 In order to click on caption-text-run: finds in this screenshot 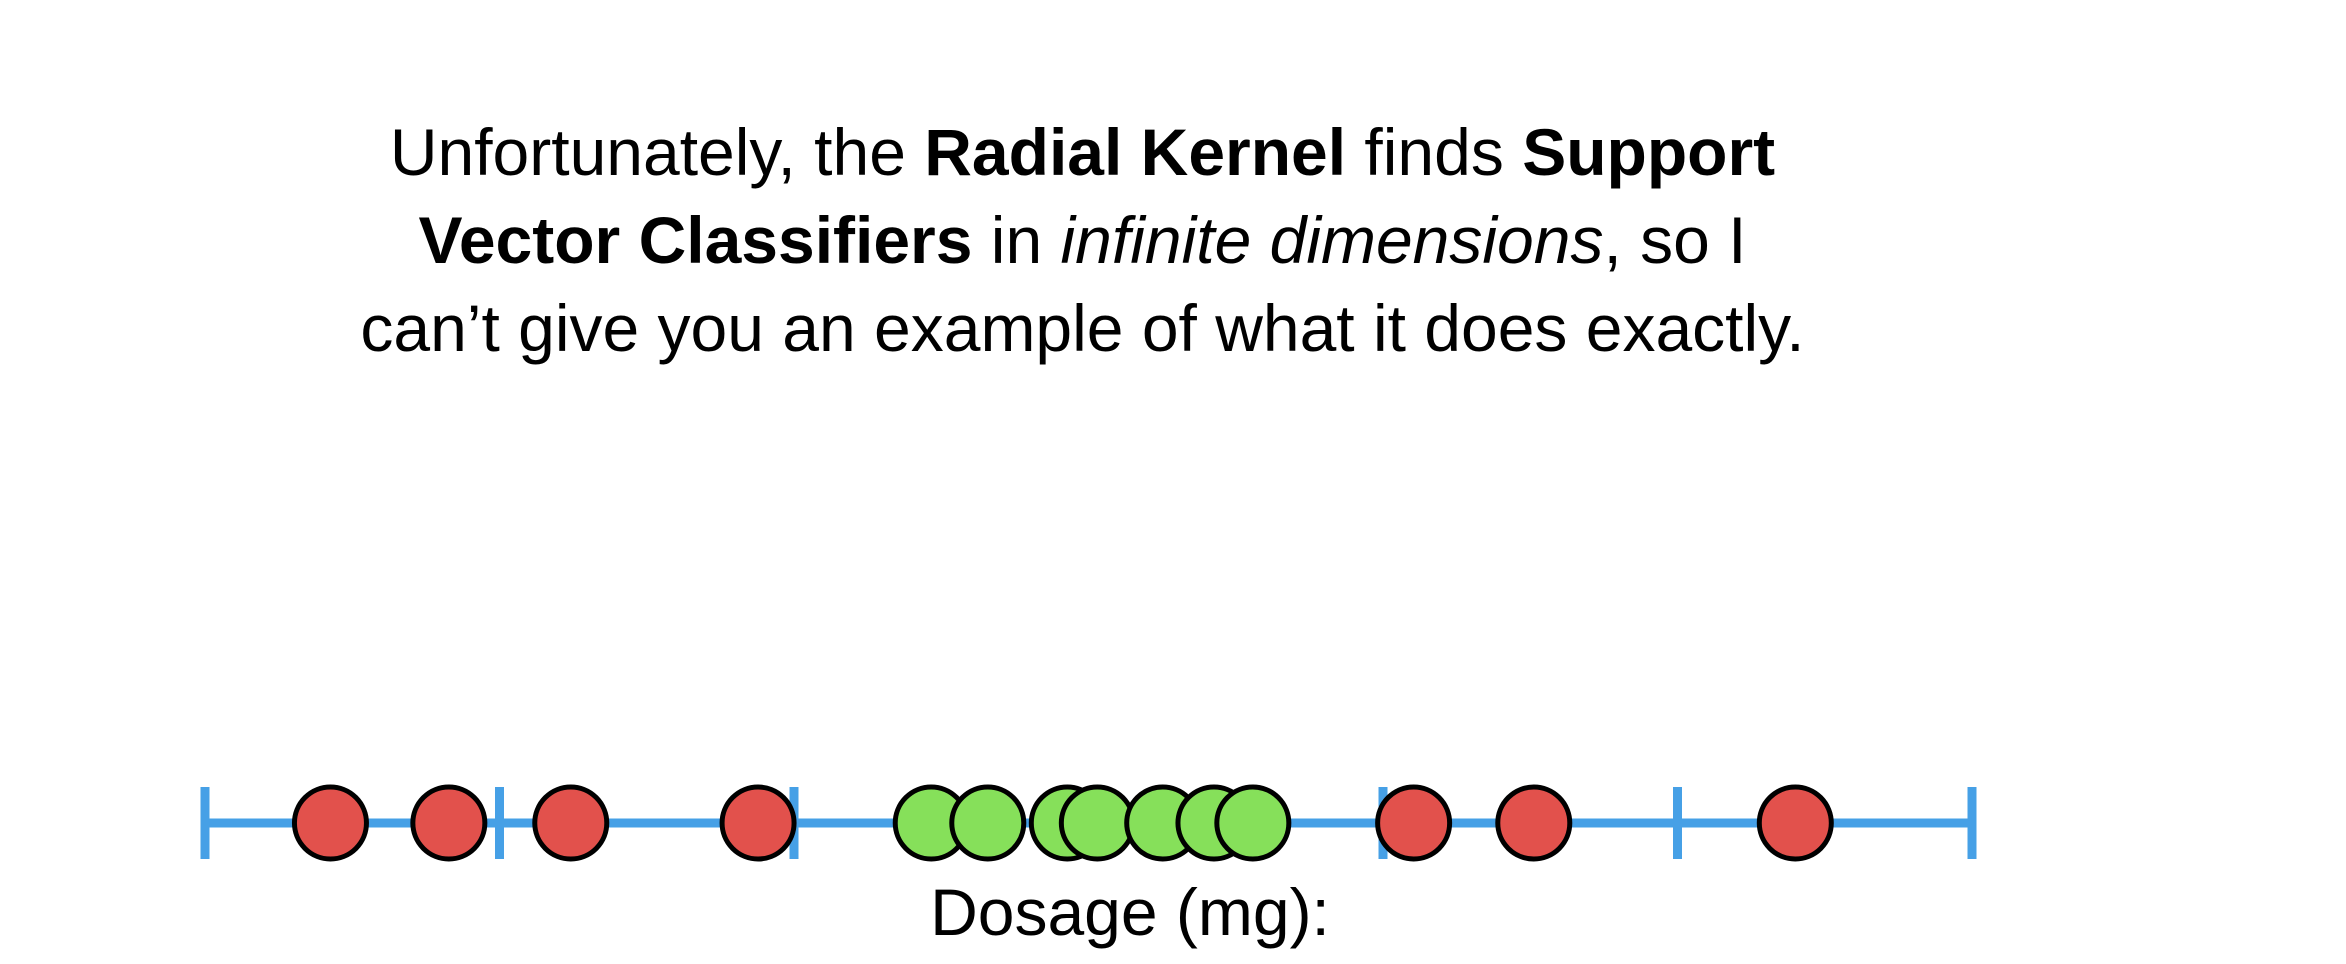, I will do `click(1434, 152)`.